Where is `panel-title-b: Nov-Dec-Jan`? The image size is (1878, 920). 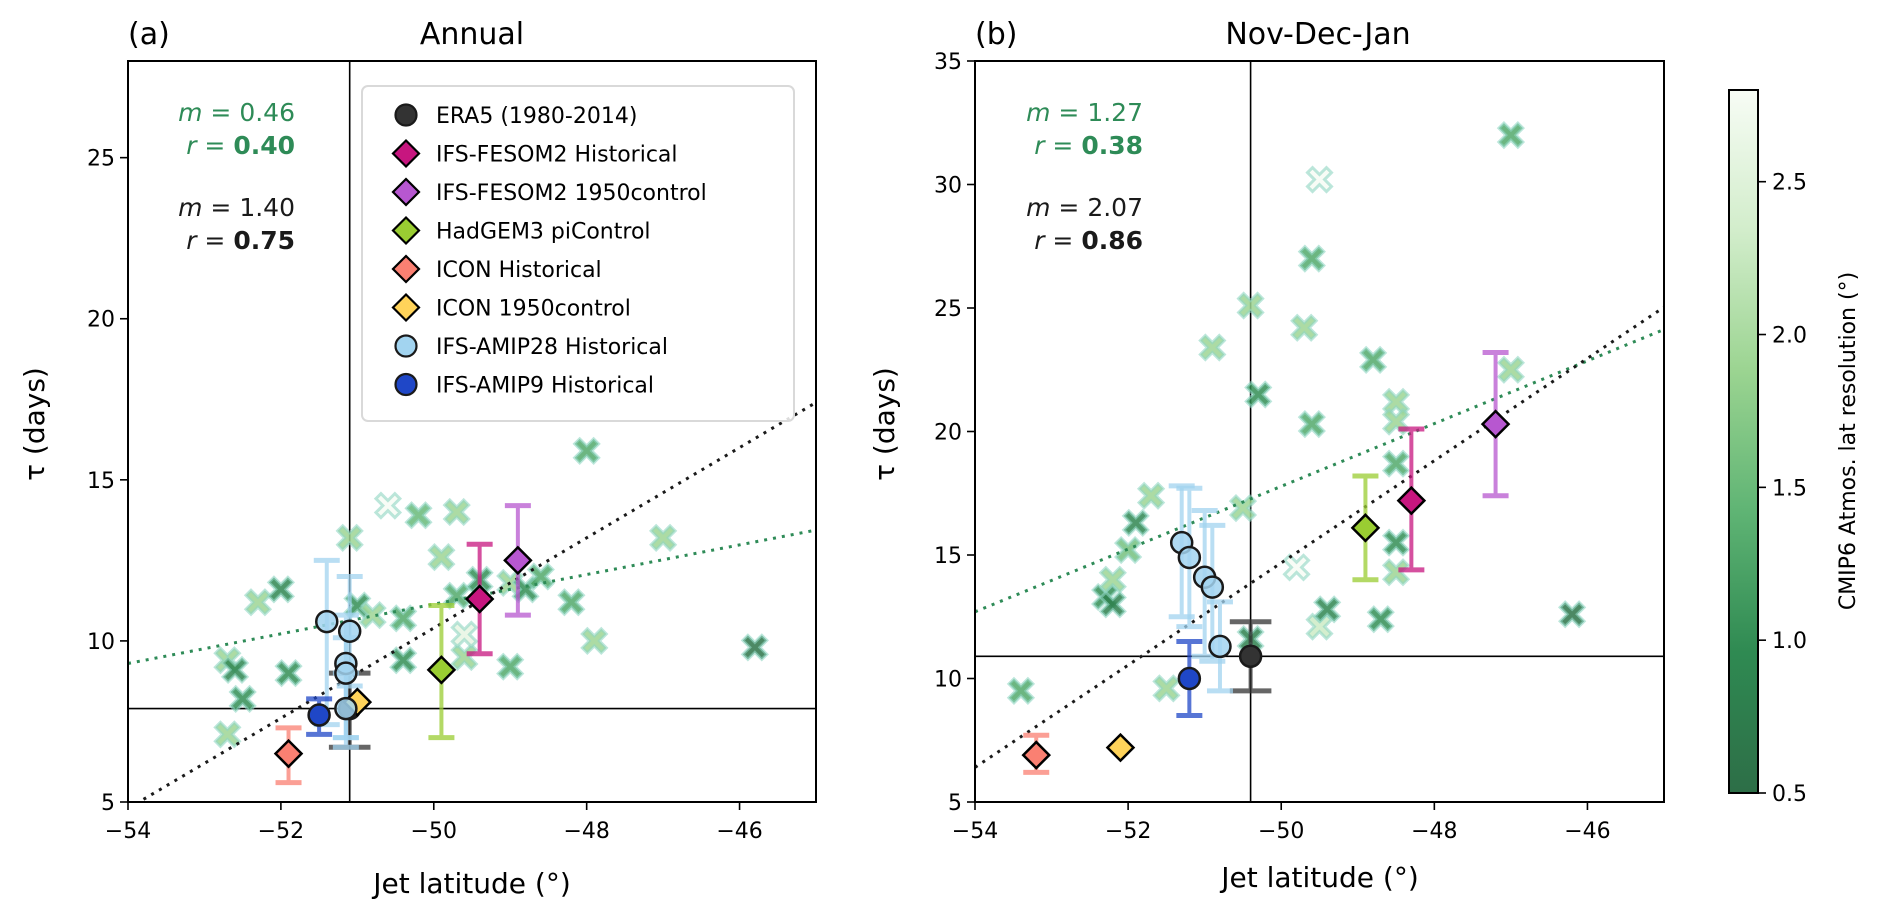
panel-title-b: Nov-Dec-Jan is located at coordinates (1317, 34).